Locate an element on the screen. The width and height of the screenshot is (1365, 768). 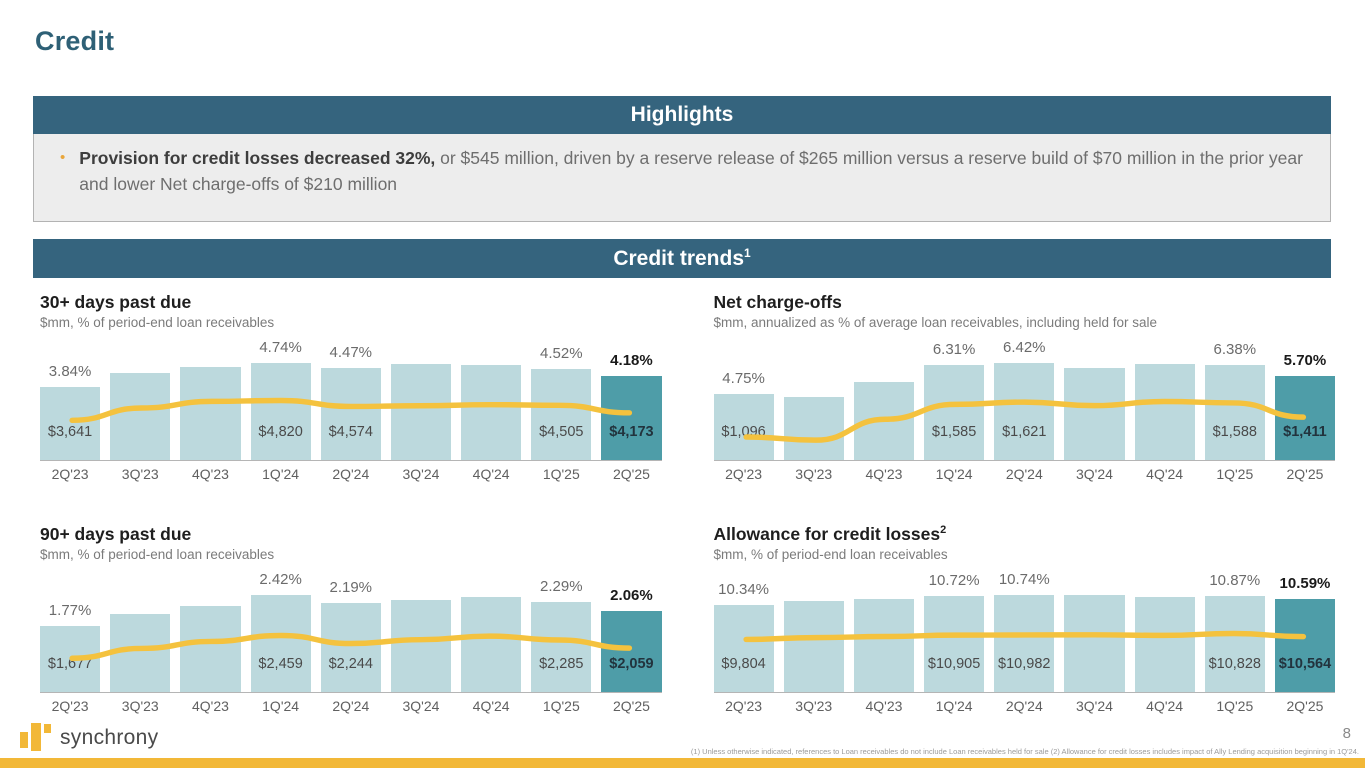
bar-slot-2Q'24: 10.74% $10,982 is located at coordinates (1024, 630).